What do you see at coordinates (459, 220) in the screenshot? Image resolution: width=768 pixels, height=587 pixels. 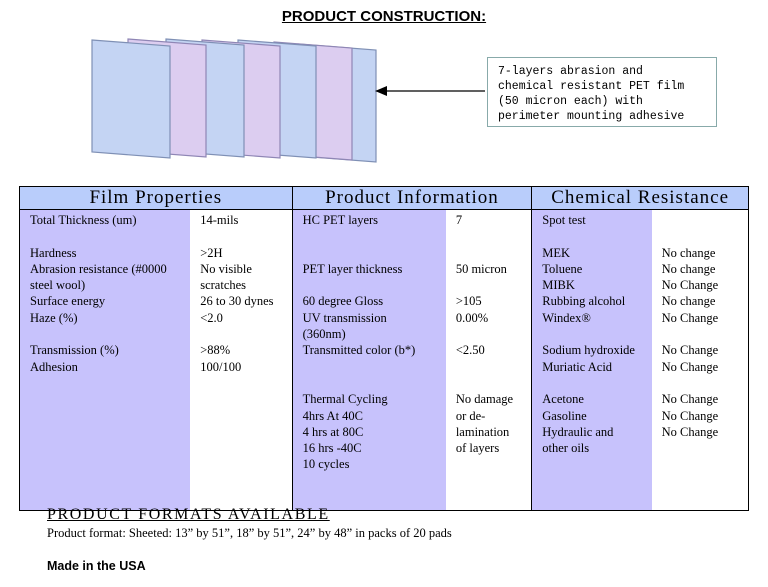 I see `product-info-value: 7` at bounding box center [459, 220].